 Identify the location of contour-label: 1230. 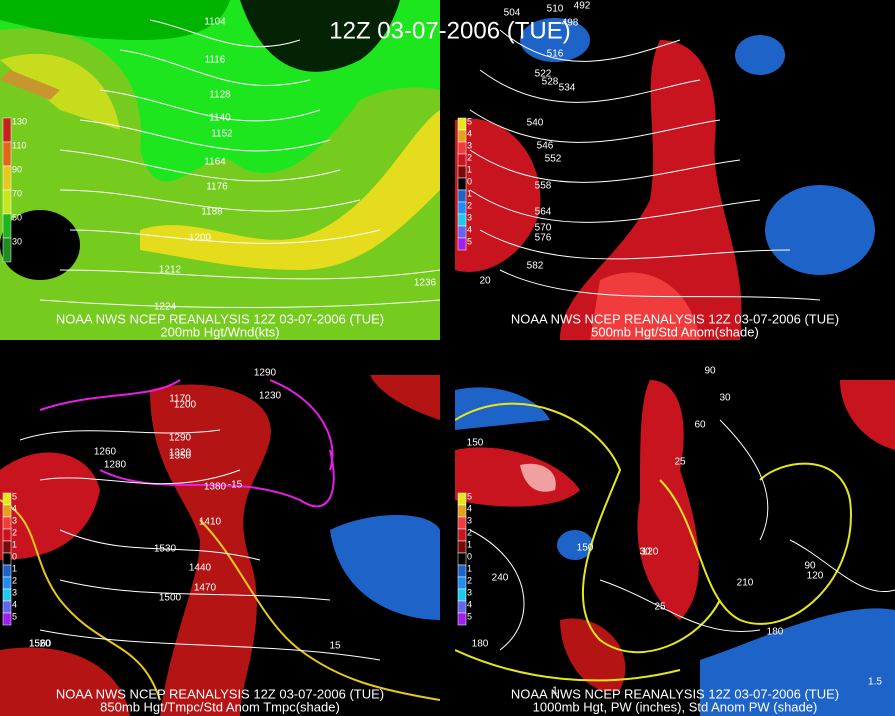
(270, 396).